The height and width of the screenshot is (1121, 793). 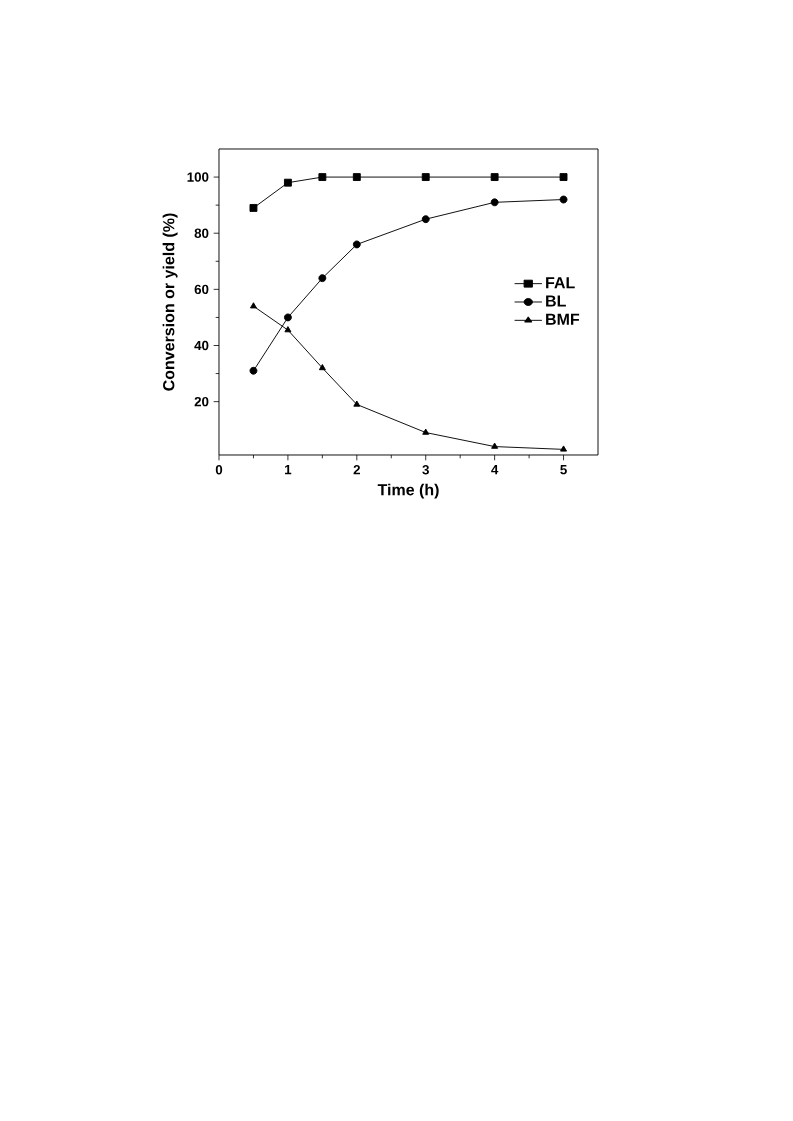 I want to click on y-tick-label: 40, so click(x=201, y=345).